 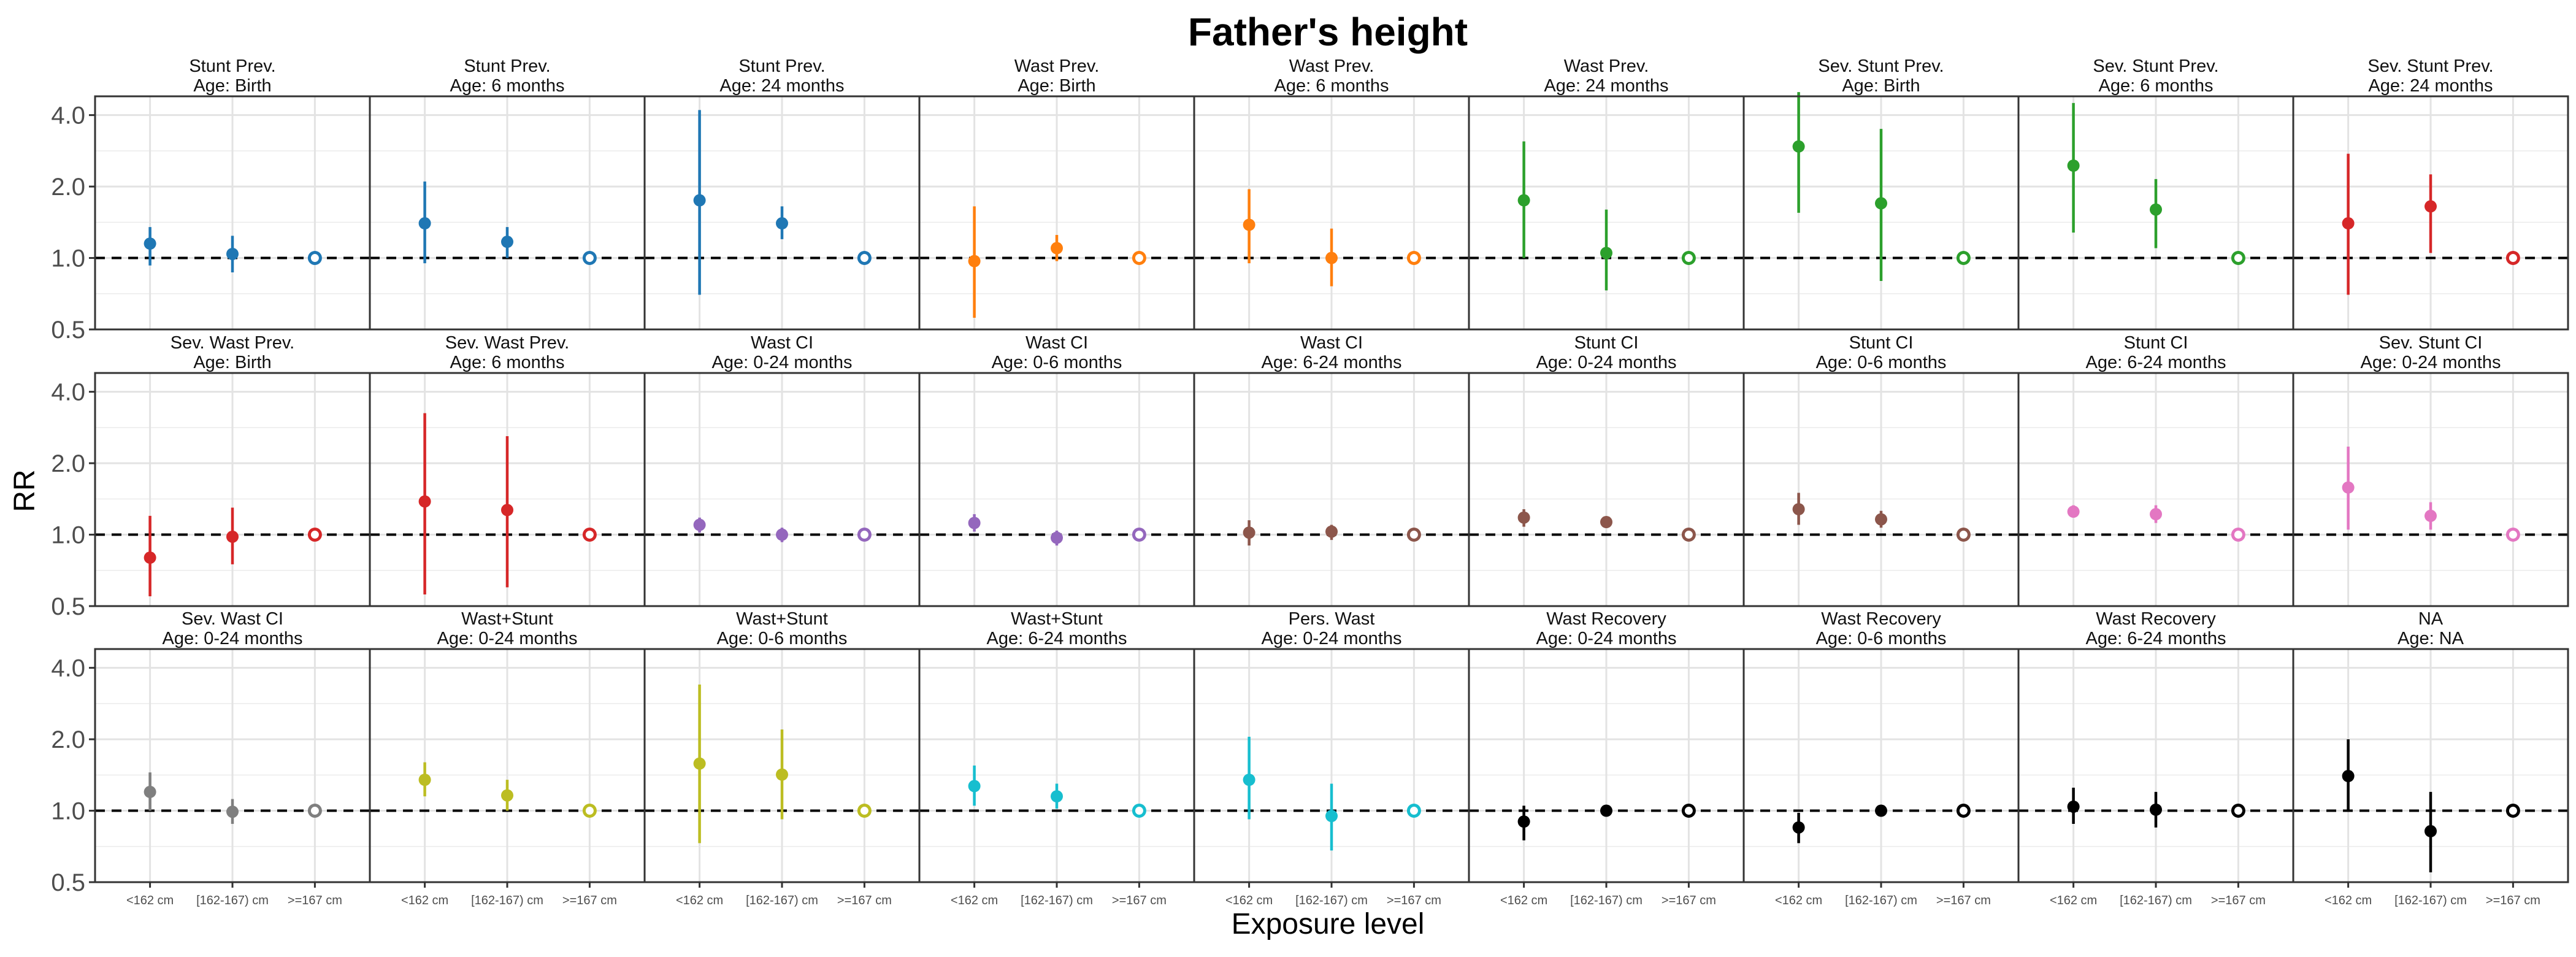 I want to click on y-tick-label: 1.0, so click(x=68, y=535).